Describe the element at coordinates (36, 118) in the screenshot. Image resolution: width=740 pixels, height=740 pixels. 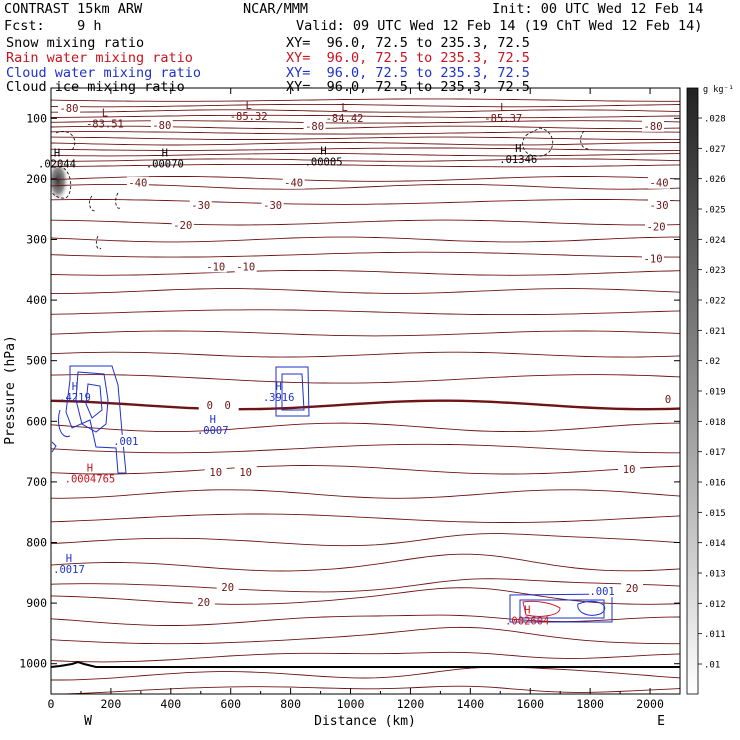
I see `y-tick-label: 100` at that location.